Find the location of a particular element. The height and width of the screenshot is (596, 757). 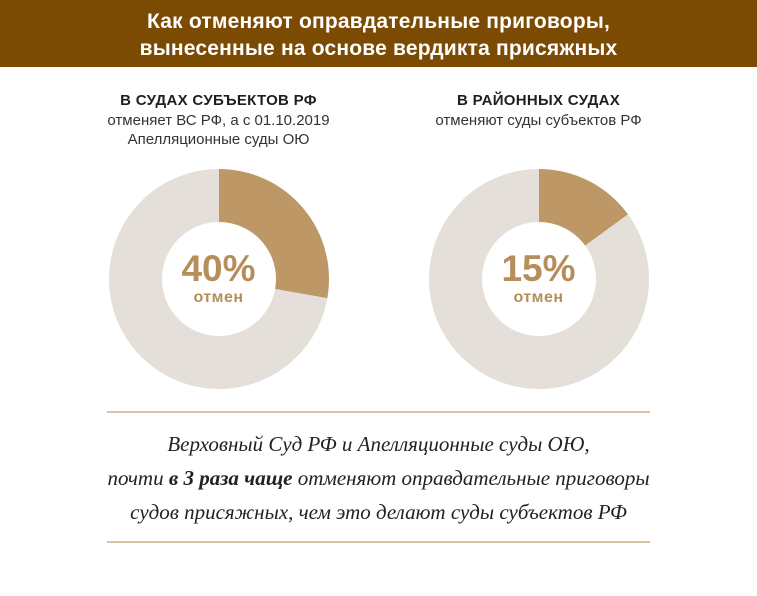

percent-value: 15% is located at coordinates (538, 268).